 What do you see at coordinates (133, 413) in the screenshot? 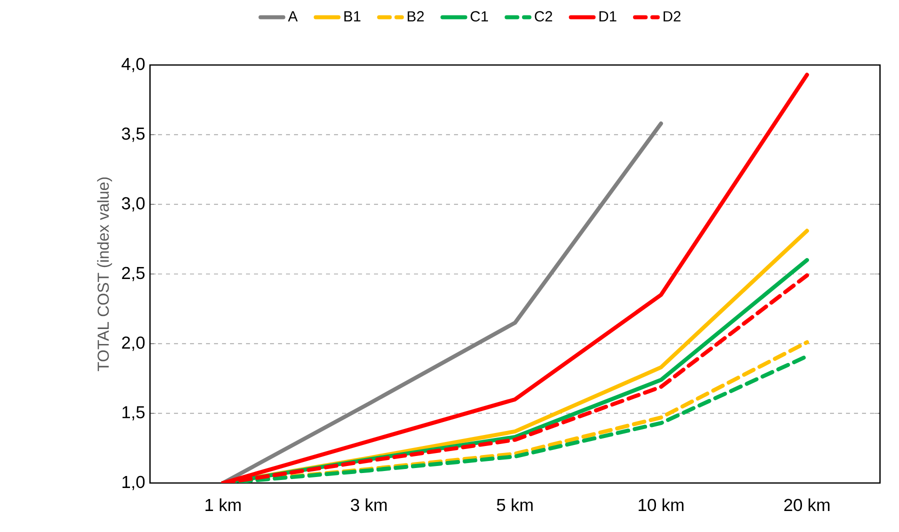
I see `y-tick-label: 1,5` at bounding box center [133, 413].